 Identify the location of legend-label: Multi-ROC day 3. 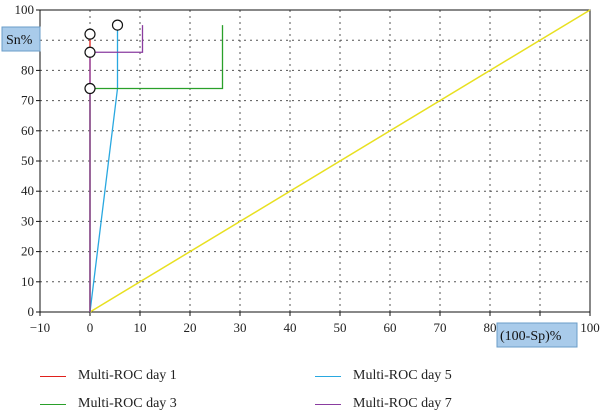
(127, 403).